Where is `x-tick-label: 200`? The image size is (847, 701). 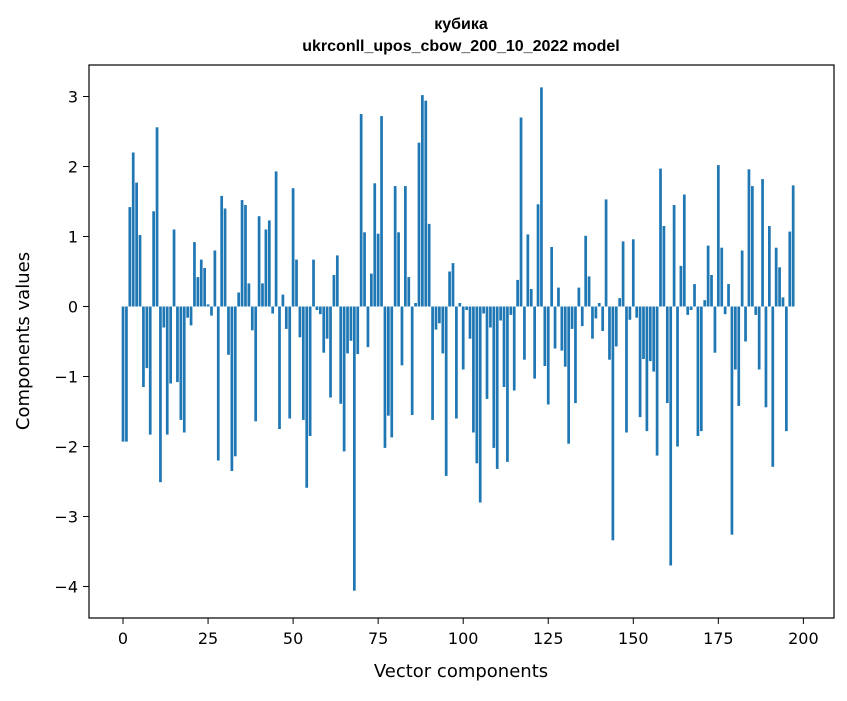
x-tick-label: 200 is located at coordinates (803, 638).